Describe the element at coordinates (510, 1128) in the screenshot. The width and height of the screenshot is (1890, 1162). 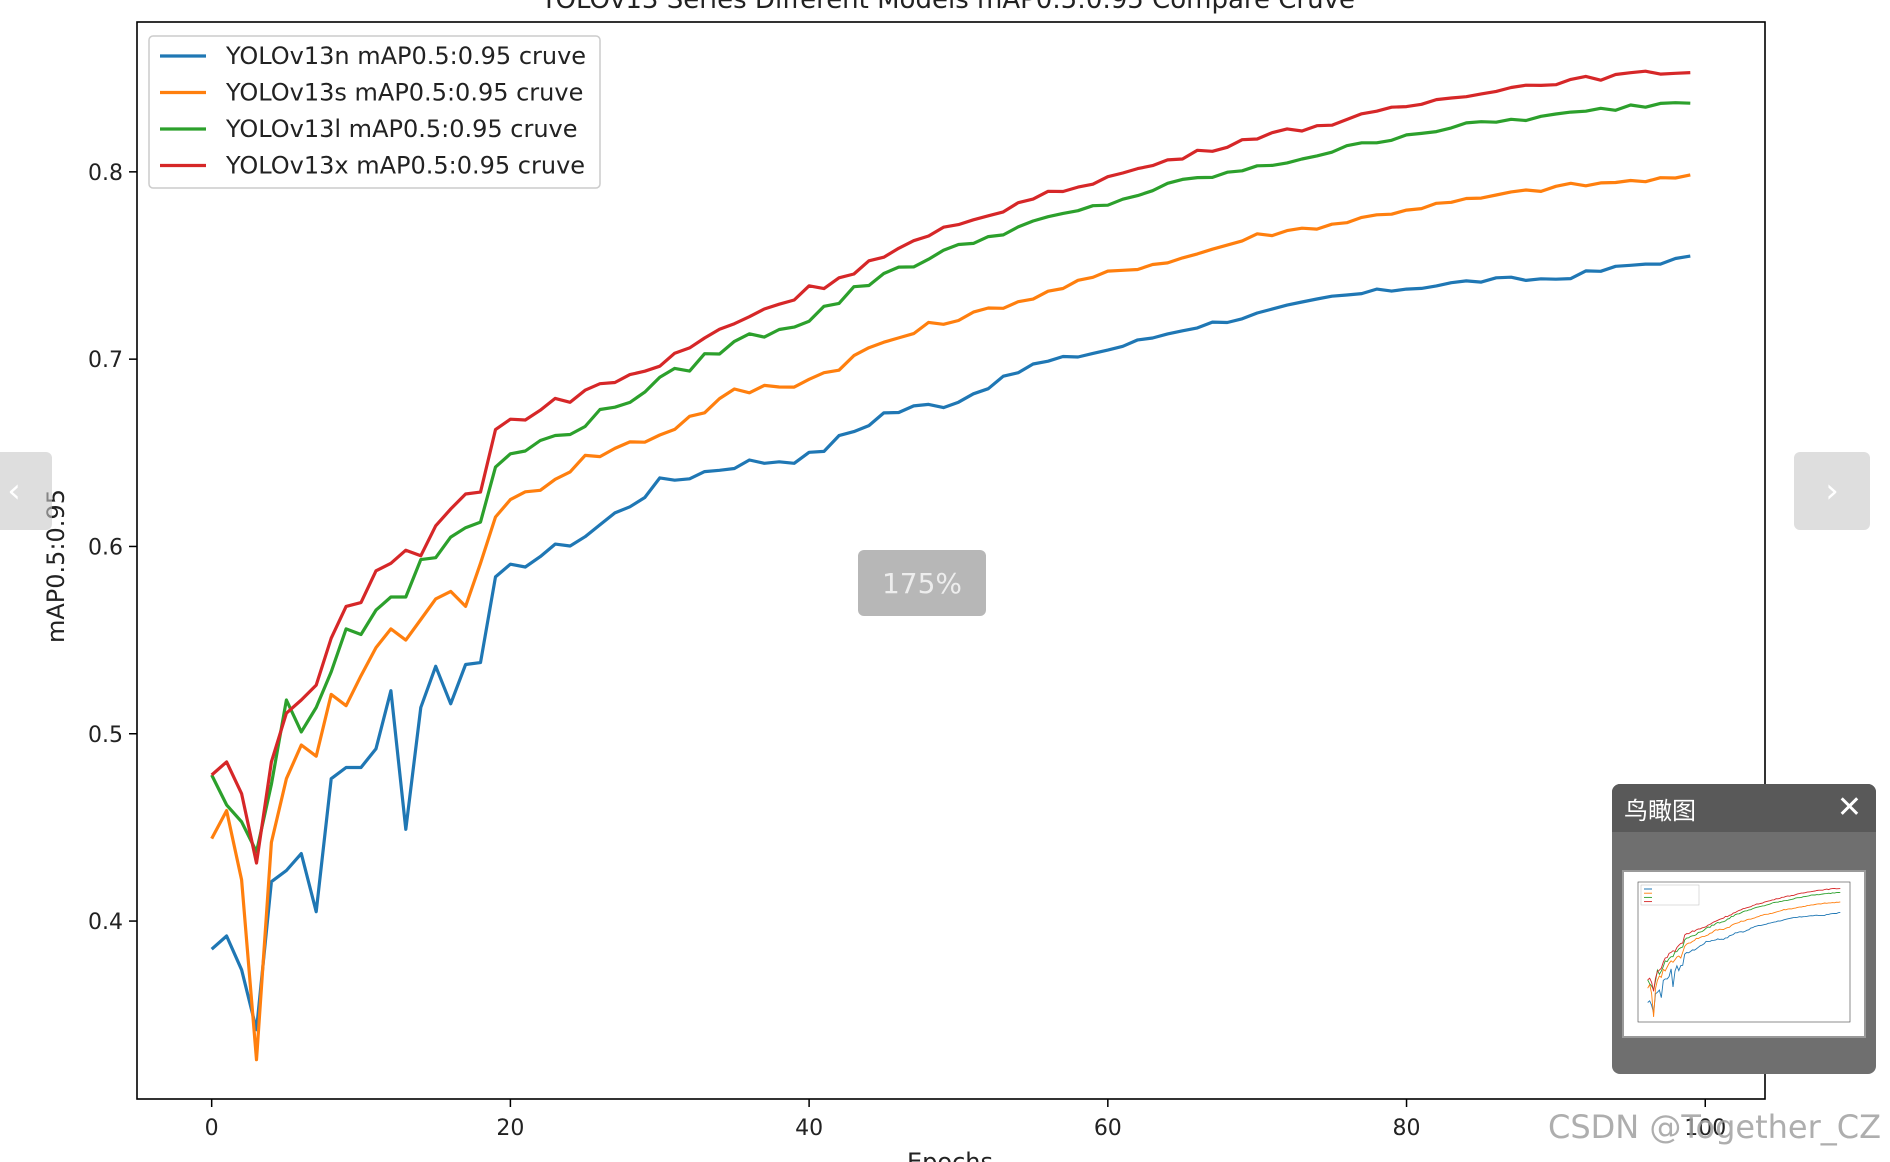
I see `x-tick-label: 20` at that location.